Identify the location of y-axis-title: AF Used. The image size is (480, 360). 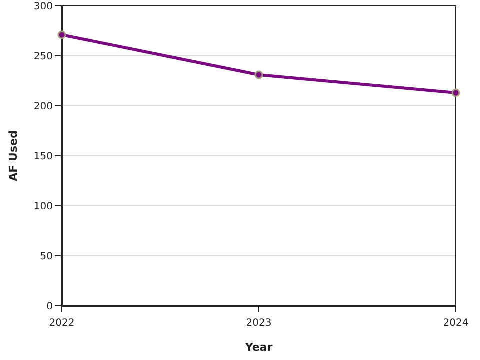
(13, 156).